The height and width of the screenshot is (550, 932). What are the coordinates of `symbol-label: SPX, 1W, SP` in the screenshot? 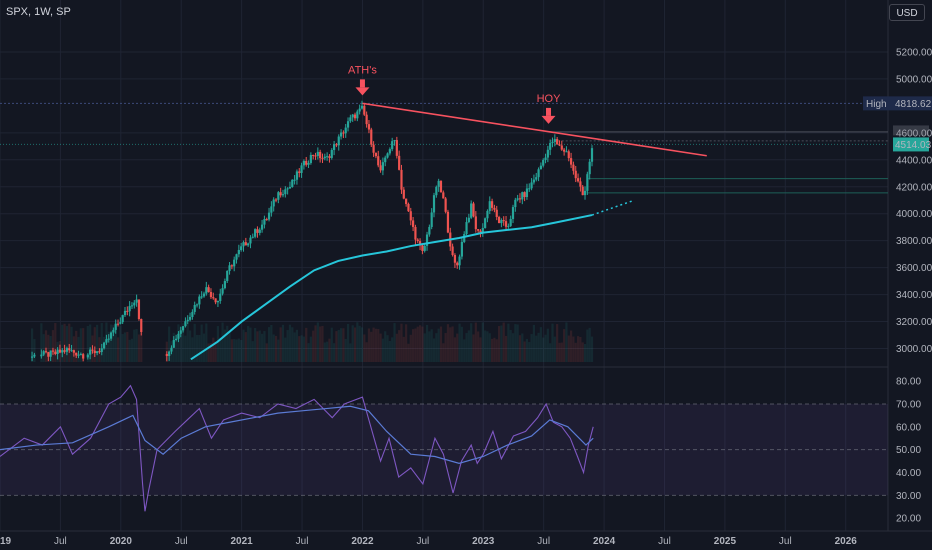 It's located at (38, 12).